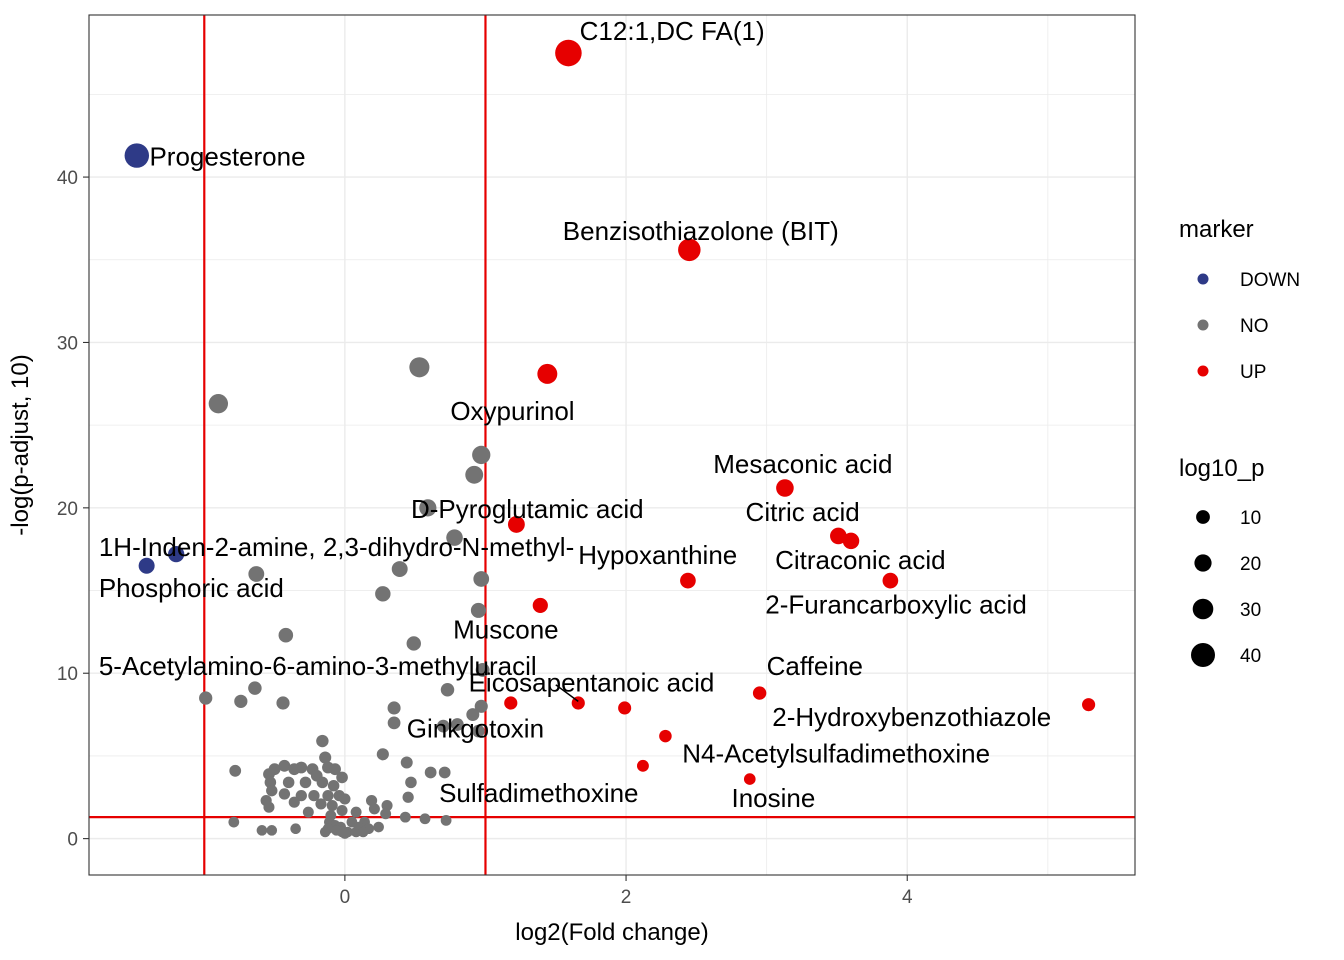 The height and width of the screenshot is (960, 1344). What do you see at coordinates (318, 666) in the screenshot?
I see `point-label: 5-Acetylamino-6-amino-3-methyluracil` at bounding box center [318, 666].